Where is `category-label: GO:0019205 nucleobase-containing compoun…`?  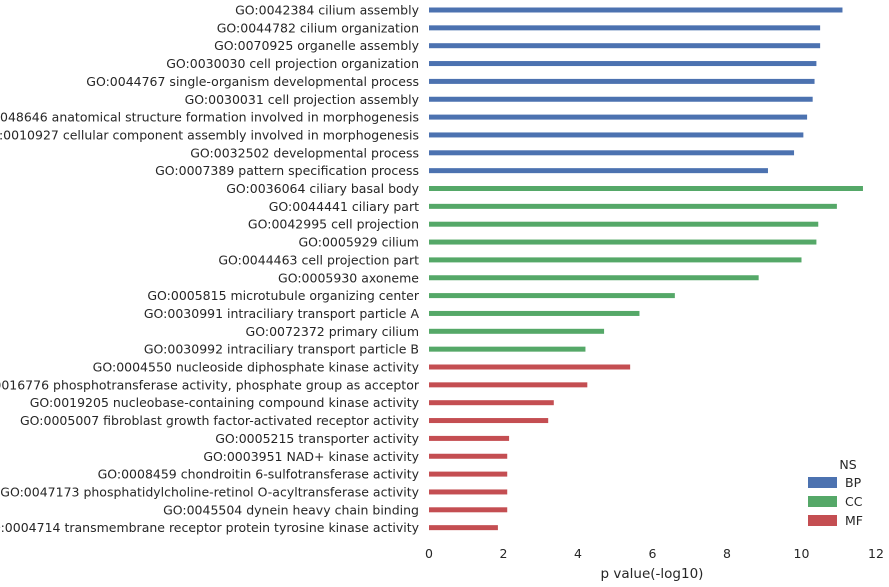
category-label: GO:0019205 nucleobase-containing compoun… is located at coordinates (225, 402).